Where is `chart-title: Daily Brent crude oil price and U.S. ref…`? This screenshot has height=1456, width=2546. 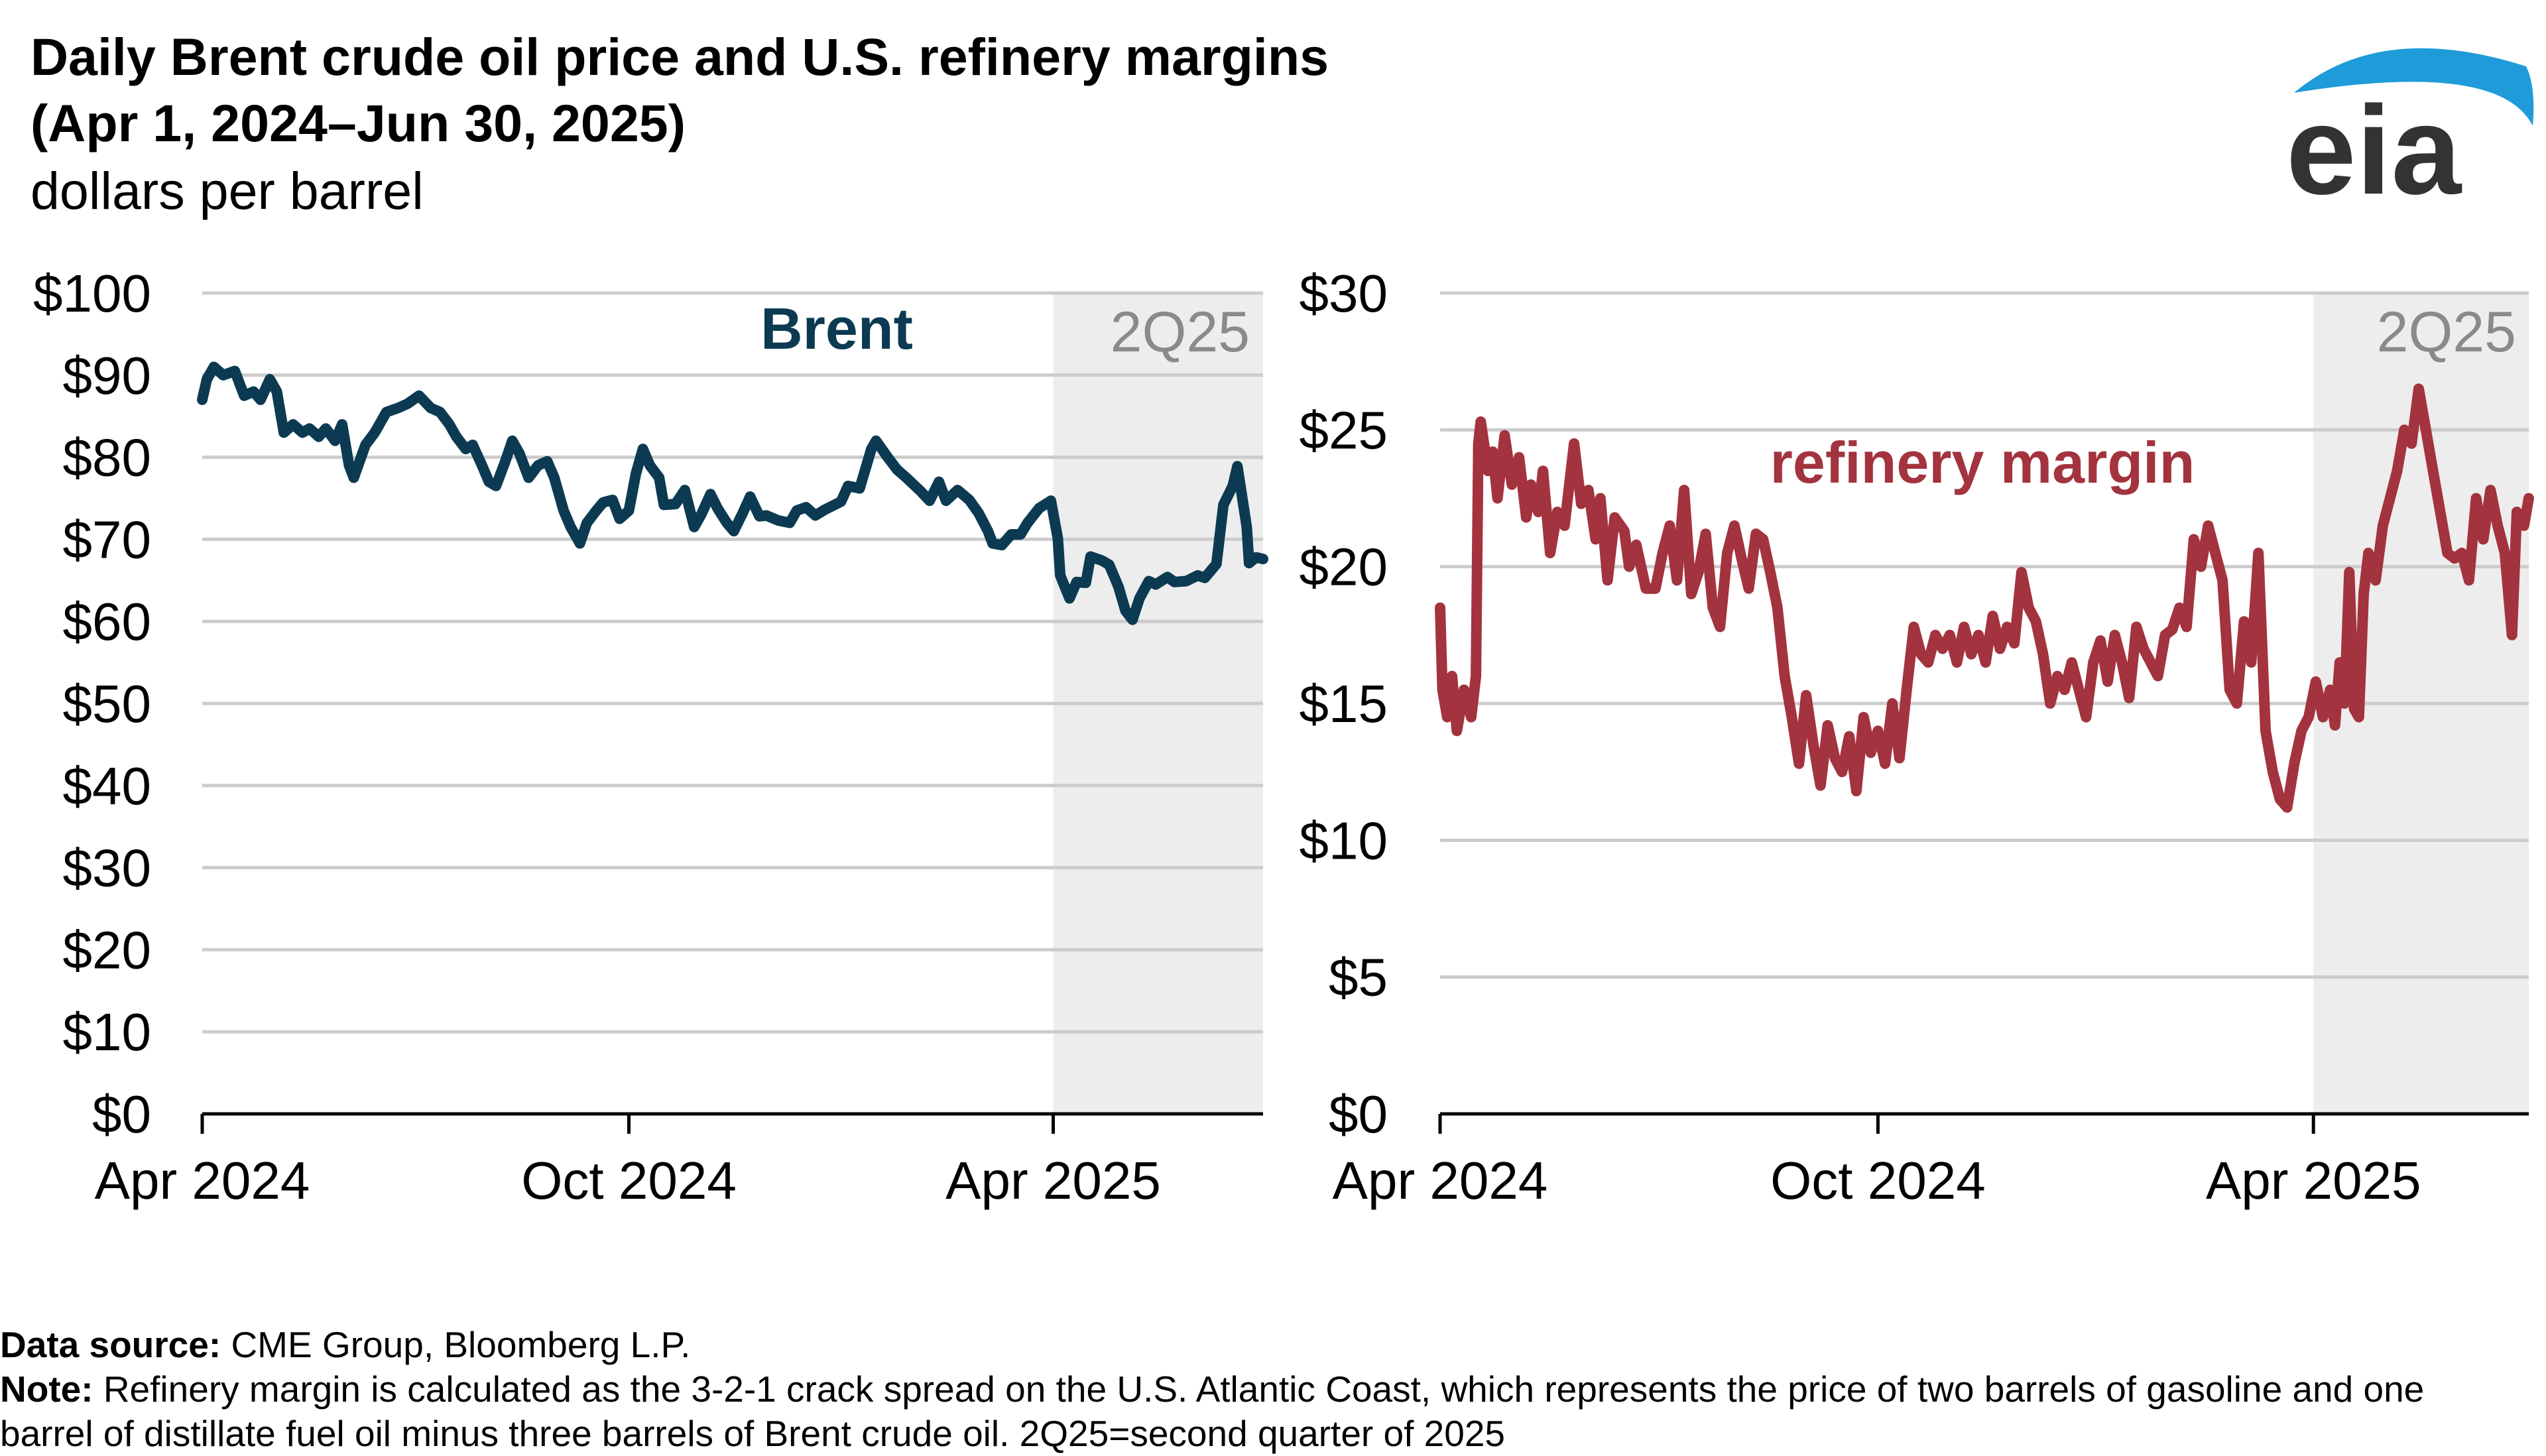 chart-title: Daily Brent crude oil price and U.S. ref… is located at coordinates (679, 90).